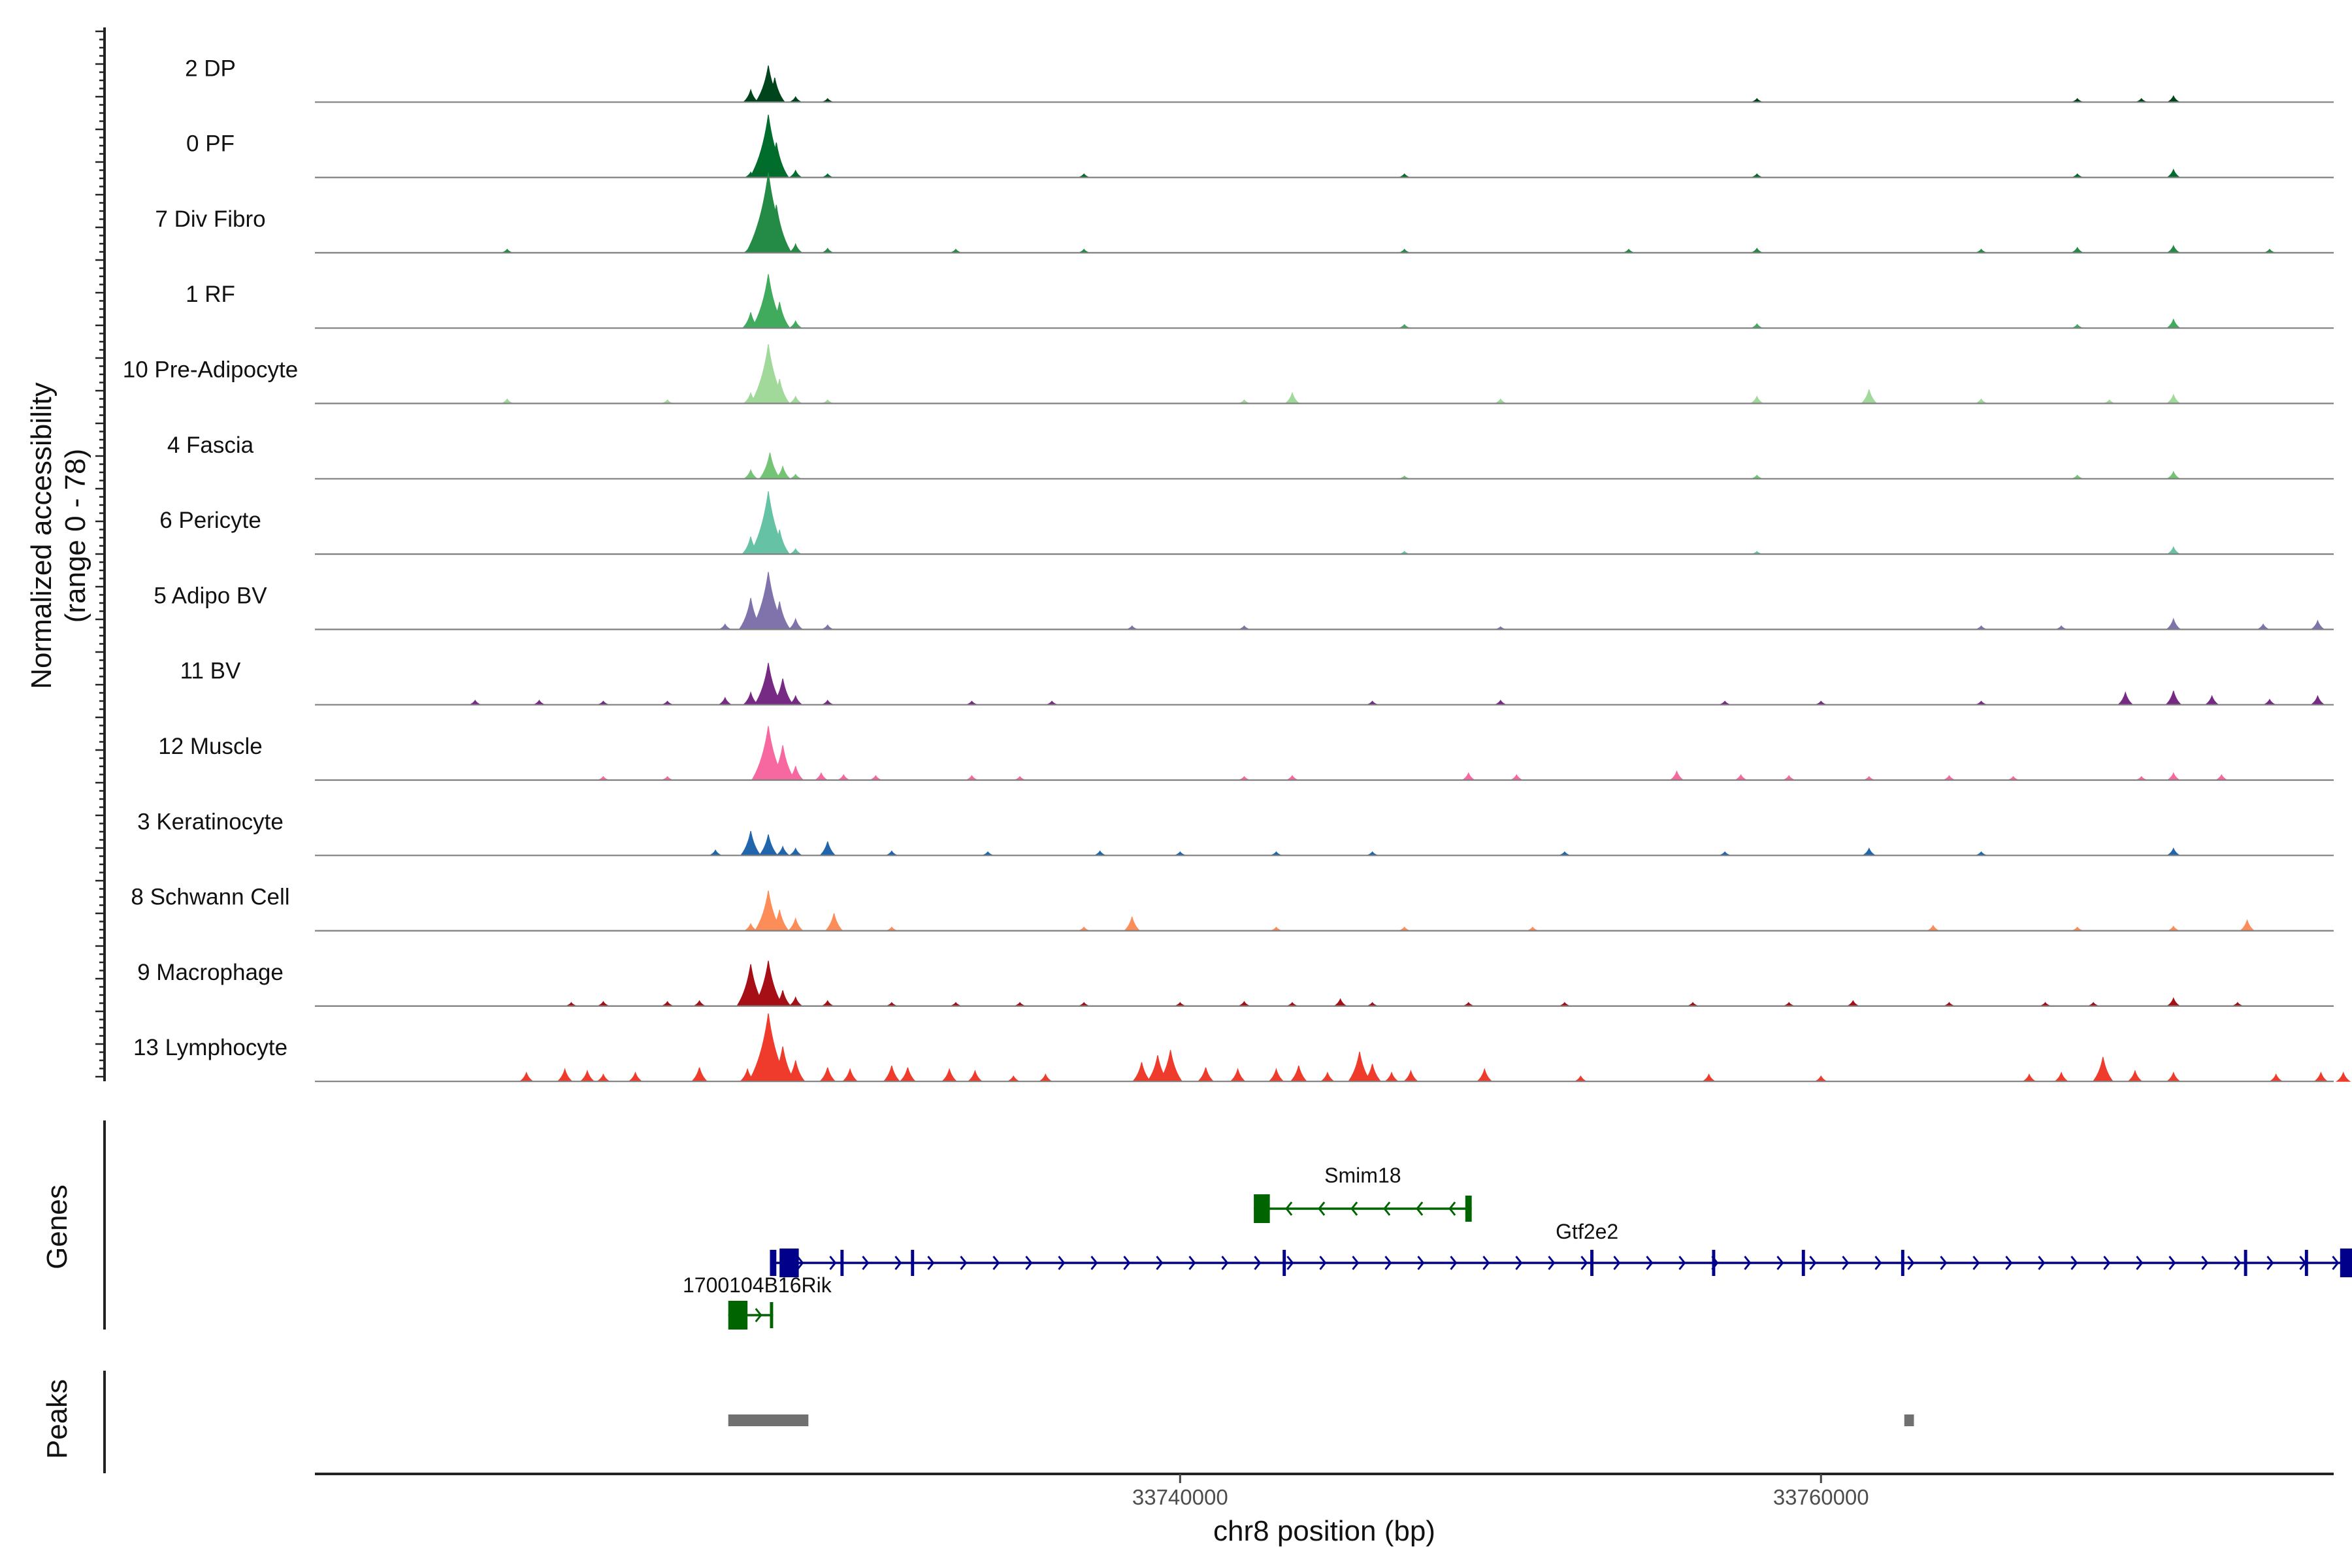  I want to click on track-label: 9 Macrophage, so click(210, 972).